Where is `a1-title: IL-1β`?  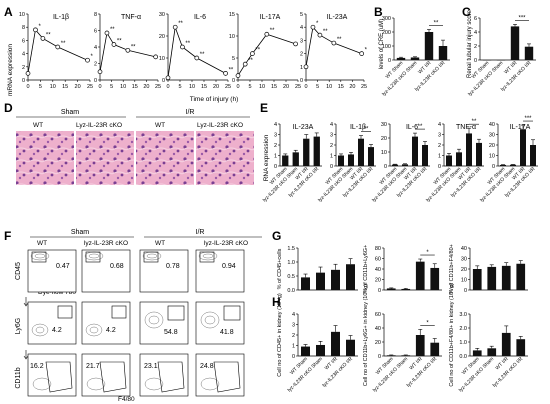 a1-title: IL-1β is located at coordinates (61, 17).